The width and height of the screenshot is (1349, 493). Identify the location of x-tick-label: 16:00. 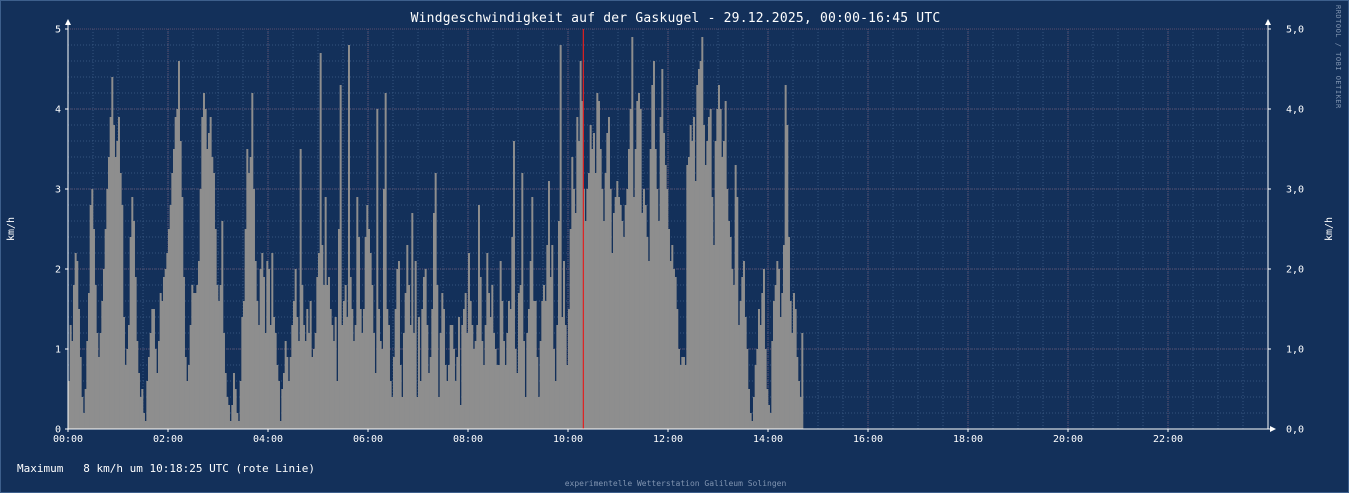
(868, 439).